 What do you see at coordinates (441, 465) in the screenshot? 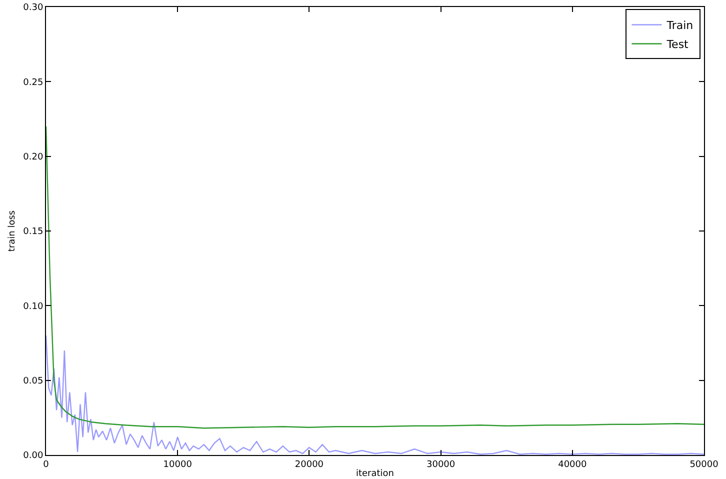
I see `x-tick-label: 30000` at bounding box center [441, 465].